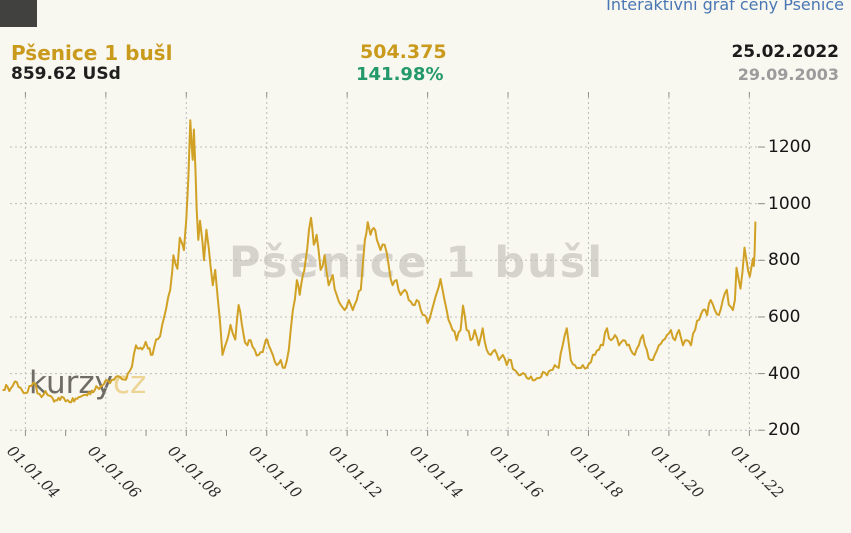 The image size is (851, 533). Describe the element at coordinates (417, 263) in the screenshot. I see `chart-watermark: Pšenice 1 bušl` at that location.